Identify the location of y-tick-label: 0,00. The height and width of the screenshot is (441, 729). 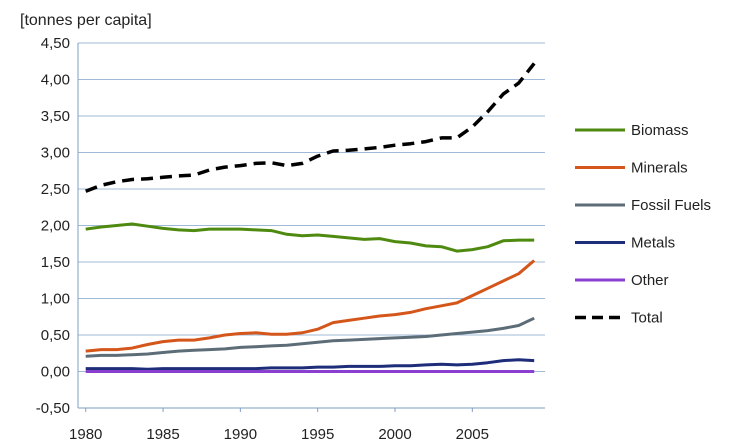
(55, 372).